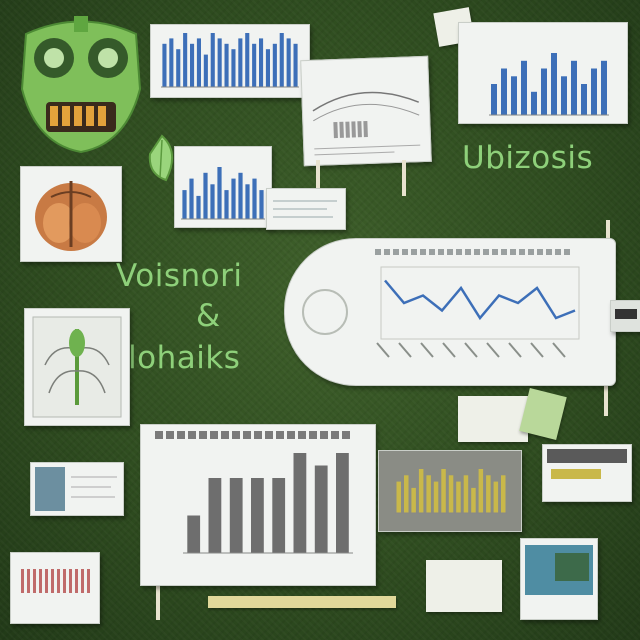  What do you see at coordinates (55, 588) in the screenshot?
I see `striped-card` at bounding box center [55, 588].